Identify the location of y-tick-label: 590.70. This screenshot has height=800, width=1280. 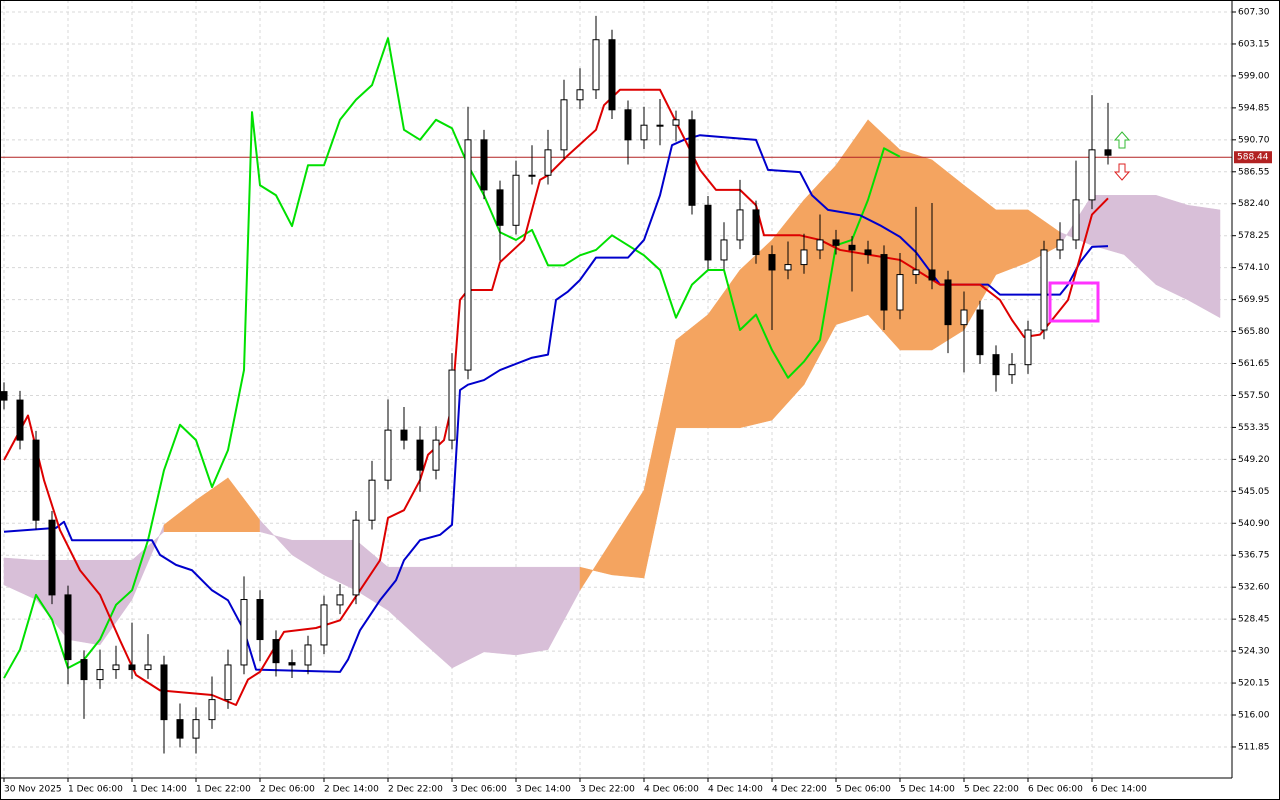
(1254, 140).